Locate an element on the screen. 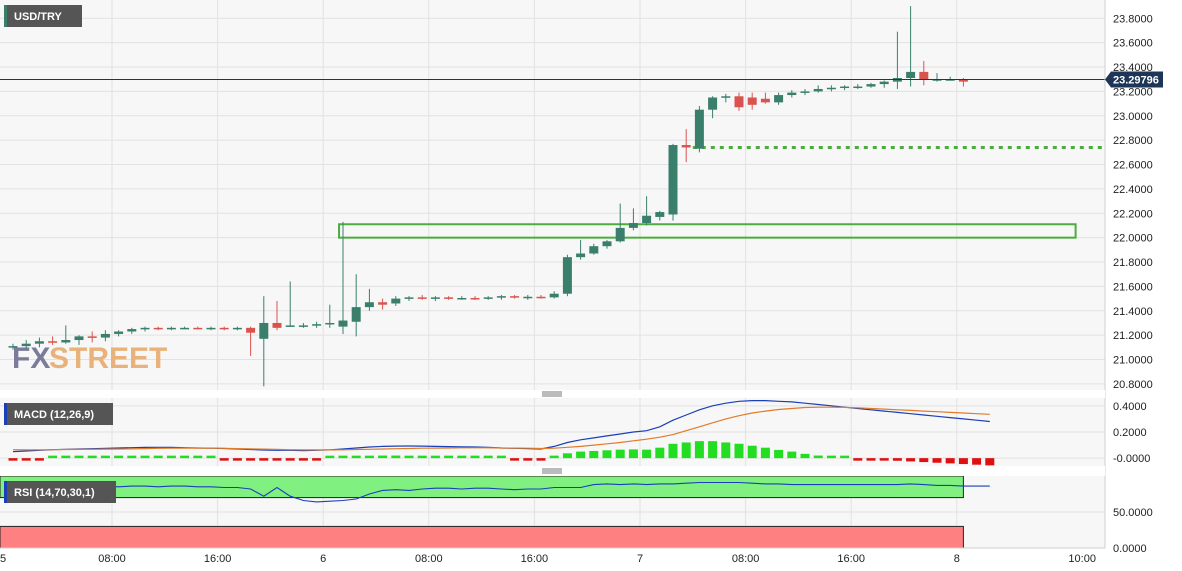 The width and height of the screenshot is (1182, 571). price-y-tick-label: 23.6000 is located at coordinates (1133, 44).